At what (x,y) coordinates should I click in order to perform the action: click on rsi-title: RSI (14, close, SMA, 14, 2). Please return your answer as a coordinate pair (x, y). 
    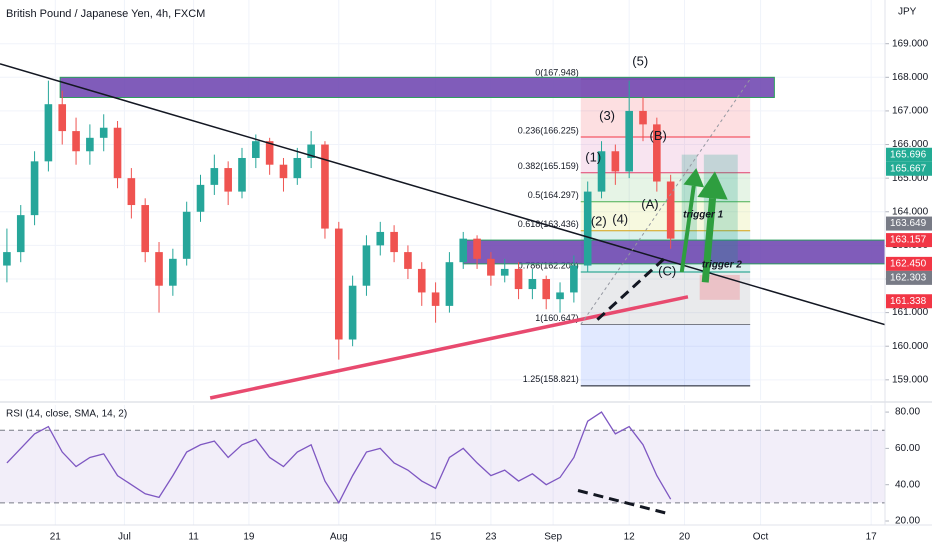
    Looking at the image, I should click on (66, 414).